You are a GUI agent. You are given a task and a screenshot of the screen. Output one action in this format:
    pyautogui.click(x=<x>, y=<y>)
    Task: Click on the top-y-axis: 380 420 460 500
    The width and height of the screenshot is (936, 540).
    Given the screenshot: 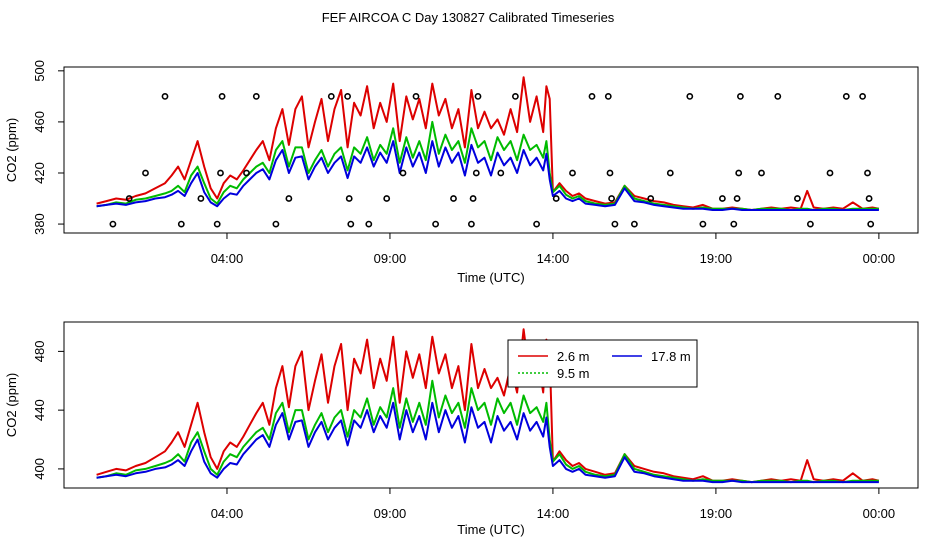 What is the action you would take?
    pyautogui.click(x=48, y=147)
    